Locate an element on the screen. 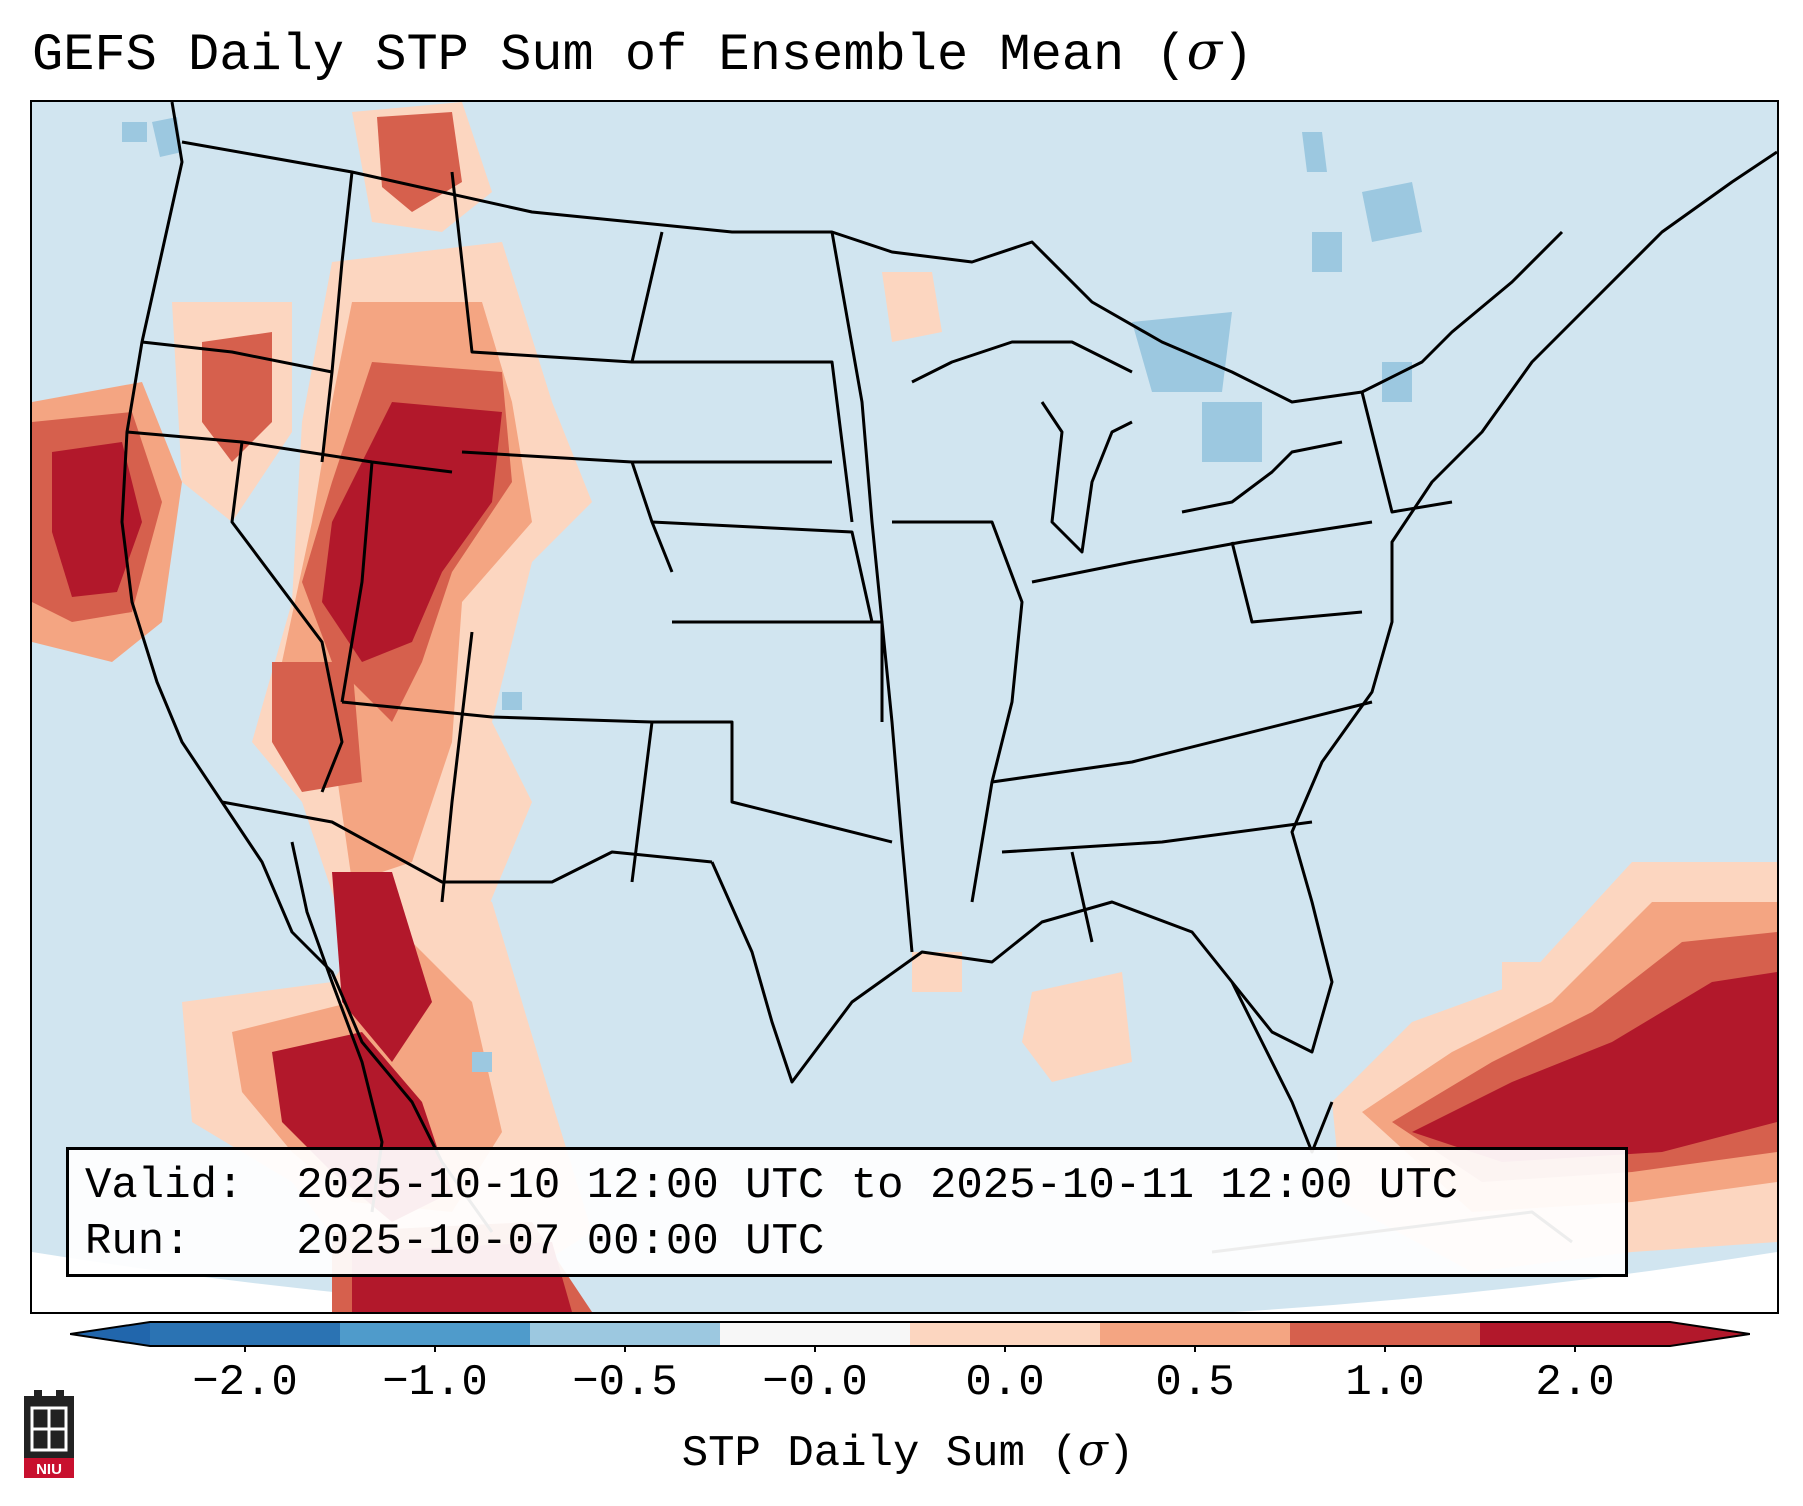 This screenshot has height=1506, width=1803. colorbar-extend-low is located at coordinates (110, 1334).